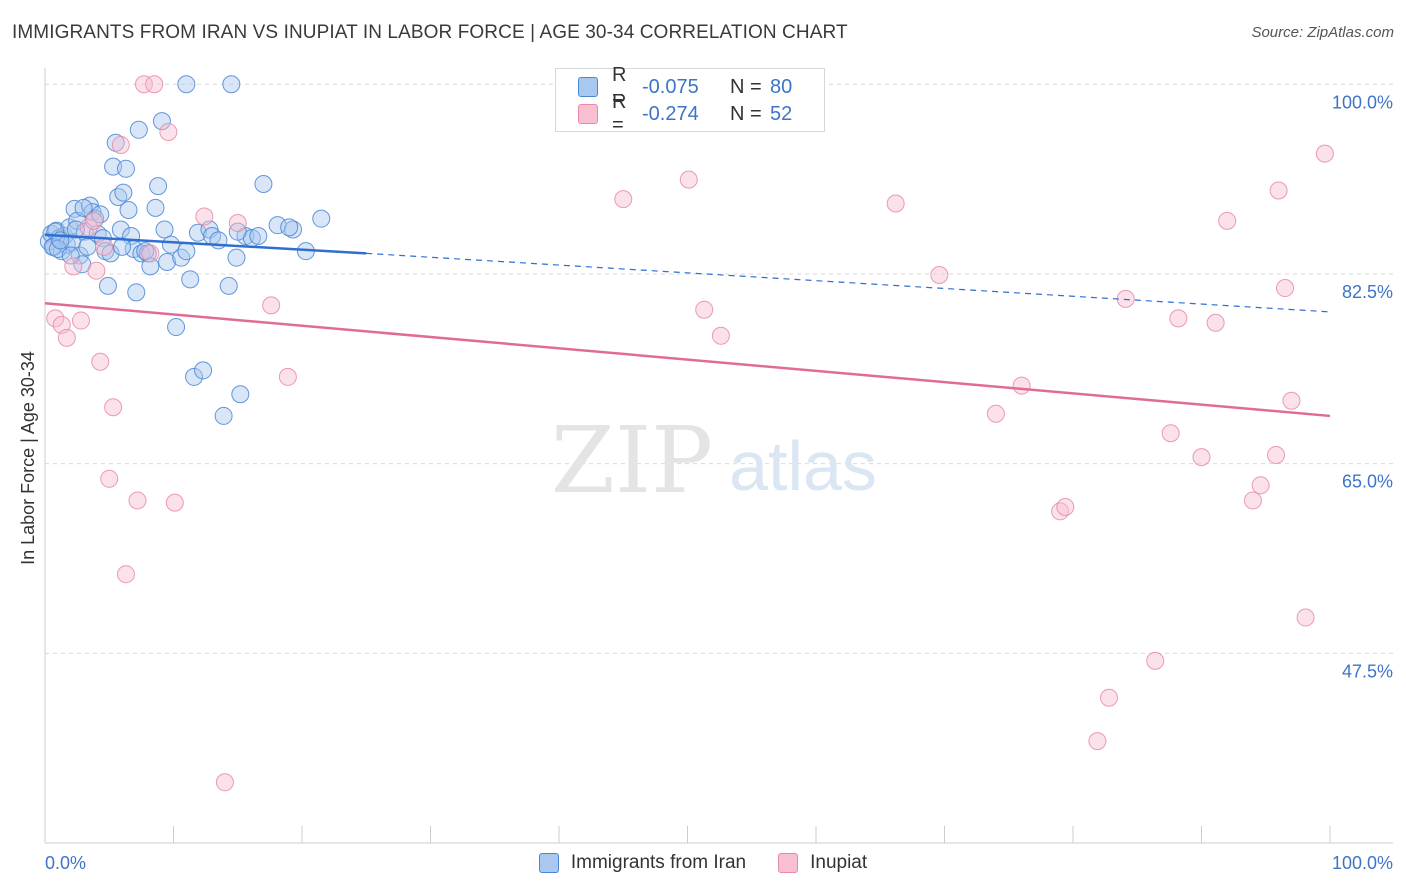 The width and height of the screenshot is (1406, 892). I want to click on legend-item-iran: Immigrants from Iran, so click(642, 863).